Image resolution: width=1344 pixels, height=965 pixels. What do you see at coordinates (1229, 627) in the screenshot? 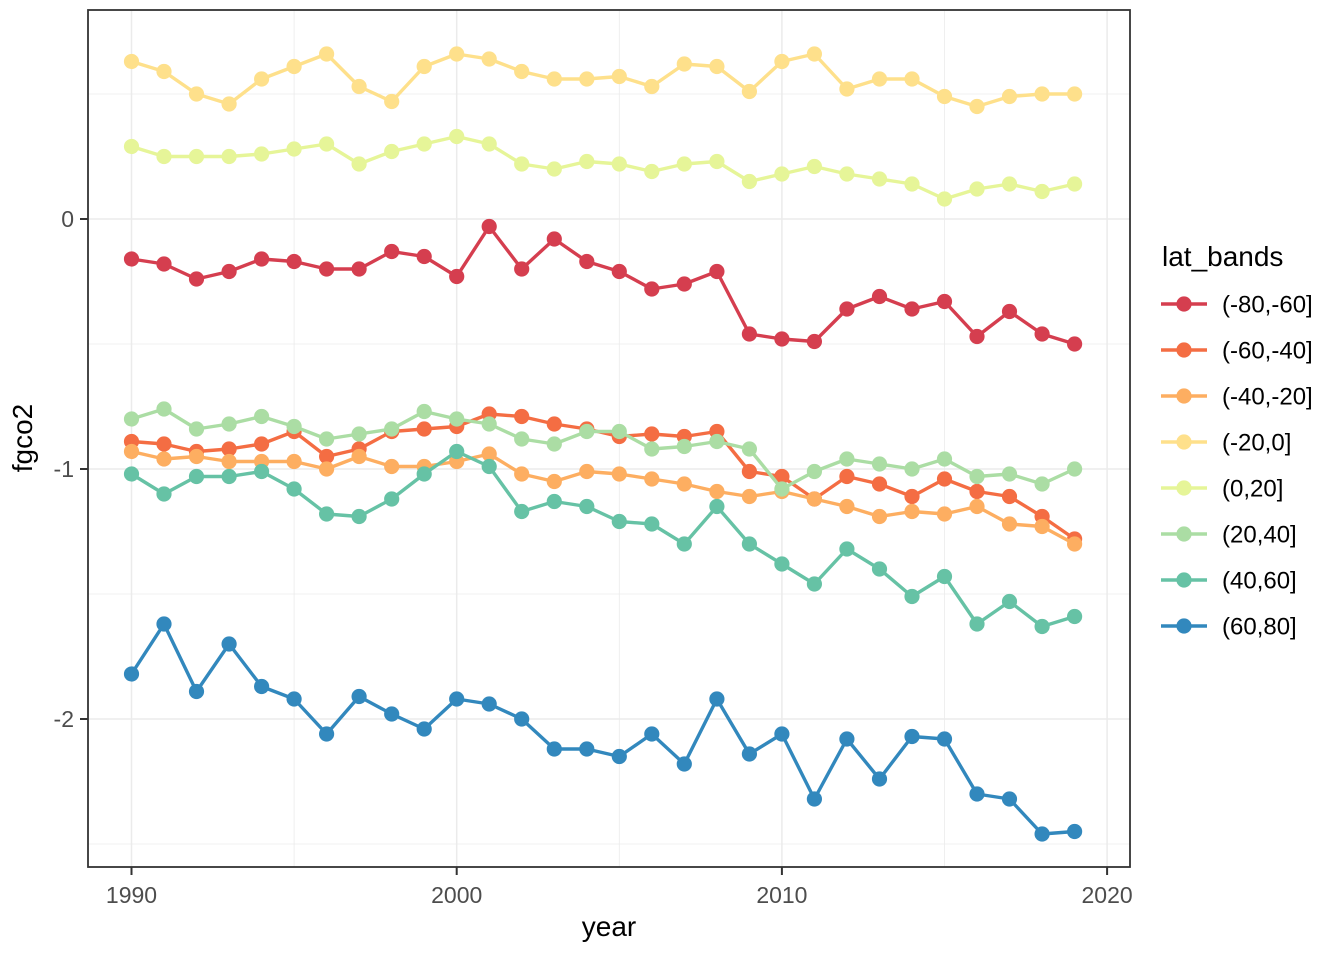
I see `legend-item: (60,80]` at bounding box center [1229, 627].